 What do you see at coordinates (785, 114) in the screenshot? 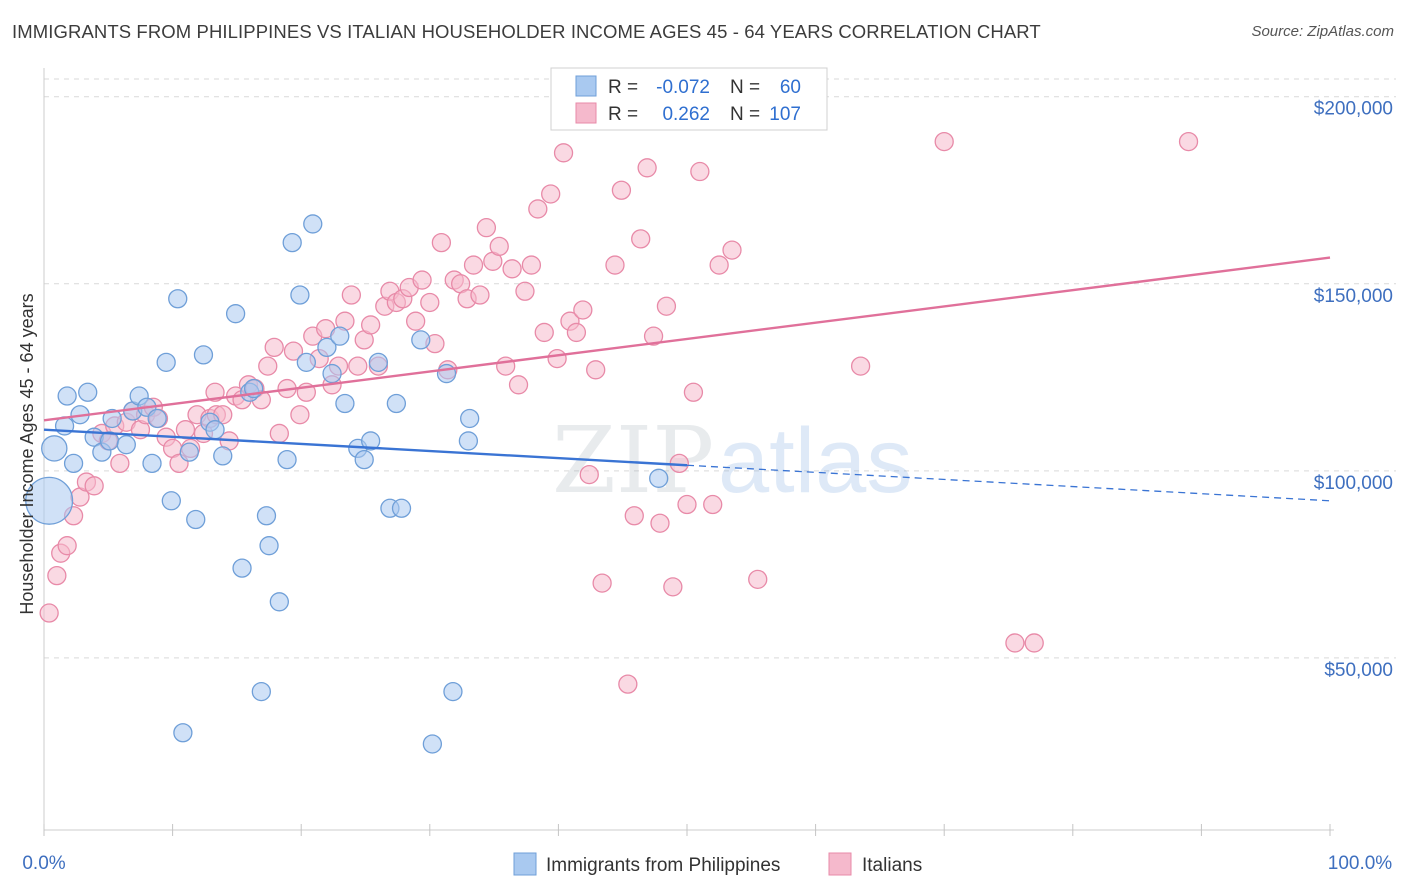
I see `top-legend-n-value-2: 107` at bounding box center [785, 114].